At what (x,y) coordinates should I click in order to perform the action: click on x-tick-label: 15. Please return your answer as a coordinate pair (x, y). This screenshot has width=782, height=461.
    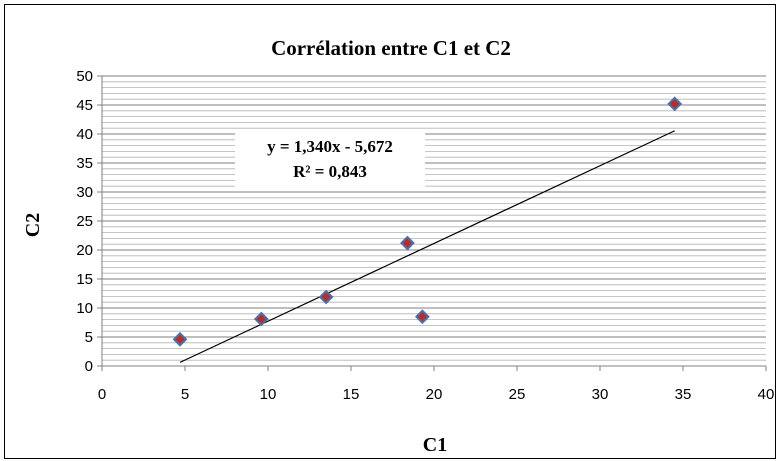
    Looking at the image, I should click on (351, 394).